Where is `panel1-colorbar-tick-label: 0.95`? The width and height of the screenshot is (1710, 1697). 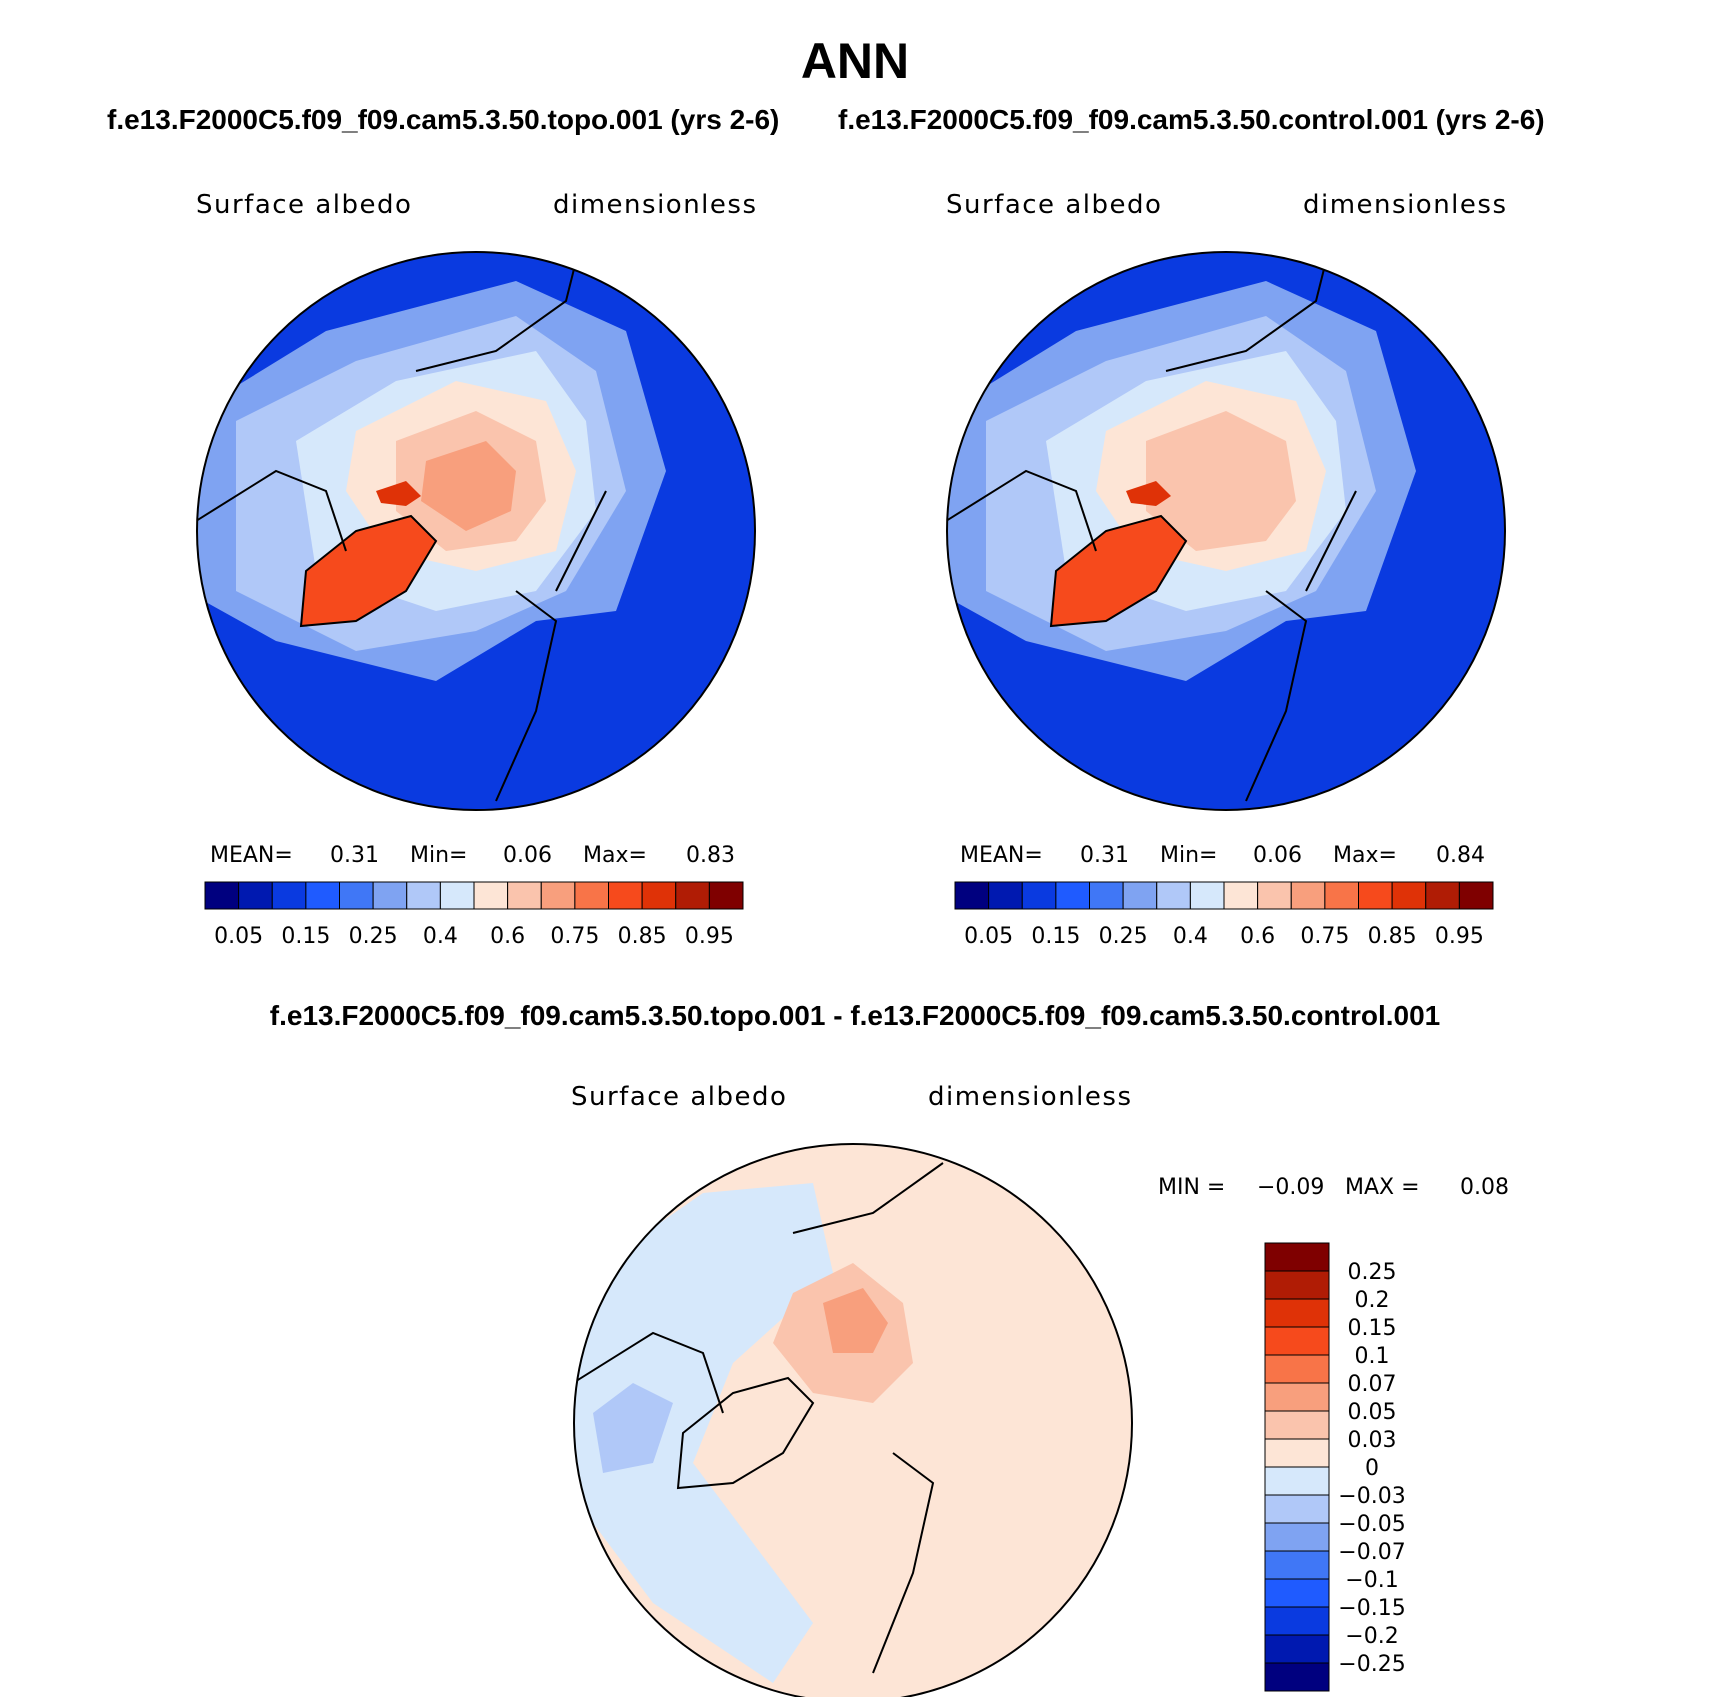 panel1-colorbar-tick-label: 0.95 is located at coordinates (709, 936).